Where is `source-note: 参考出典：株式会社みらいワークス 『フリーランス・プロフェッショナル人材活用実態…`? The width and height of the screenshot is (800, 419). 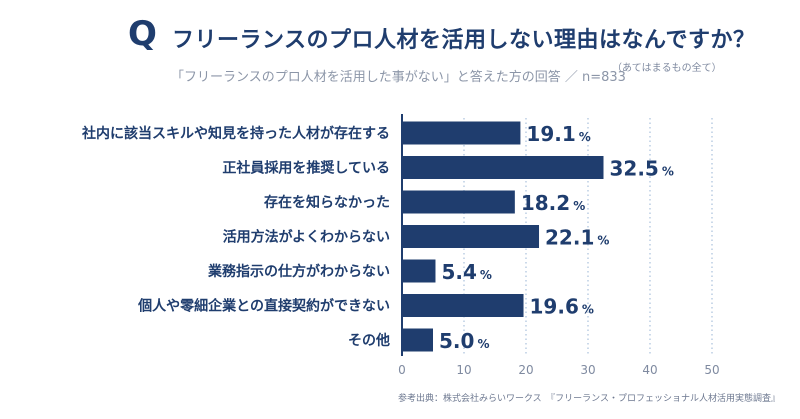 source-note: 参考出典：株式会社みらいワークス 『フリーランス・プロフェッショナル人材活用実態… is located at coordinates (588, 399).